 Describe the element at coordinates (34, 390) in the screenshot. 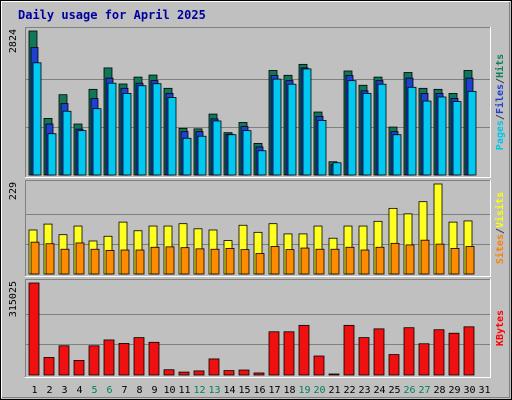

I see `x-tick-label: 1` at that location.